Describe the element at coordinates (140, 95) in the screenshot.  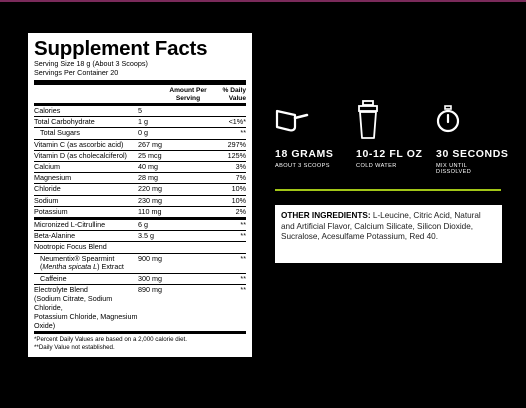
I see `facts-column-header: Amount Per Serving % Daily Value` at that location.